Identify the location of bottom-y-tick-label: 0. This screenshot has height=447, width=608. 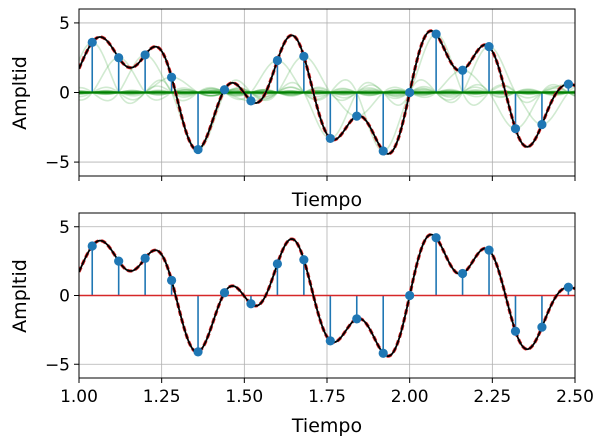
(64, 297).